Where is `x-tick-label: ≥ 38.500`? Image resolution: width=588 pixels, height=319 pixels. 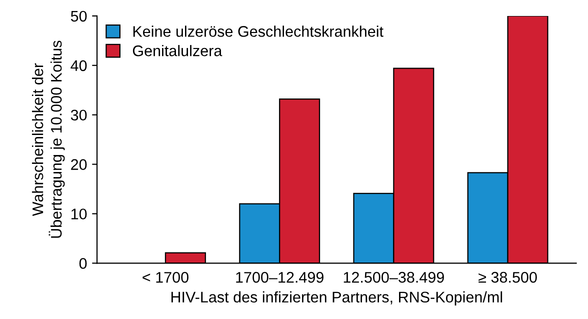
x-tick-label: ≥ 38.500 is located at coordinates (507, 277).